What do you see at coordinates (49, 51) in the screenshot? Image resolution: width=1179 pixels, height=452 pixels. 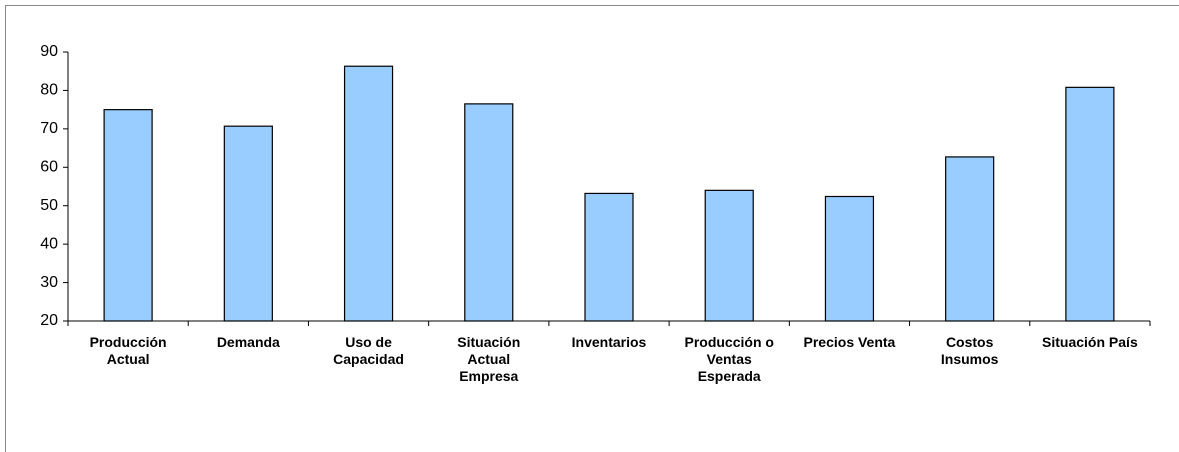 I see `y-tick-label: 90` at bounding box center [49, 51].